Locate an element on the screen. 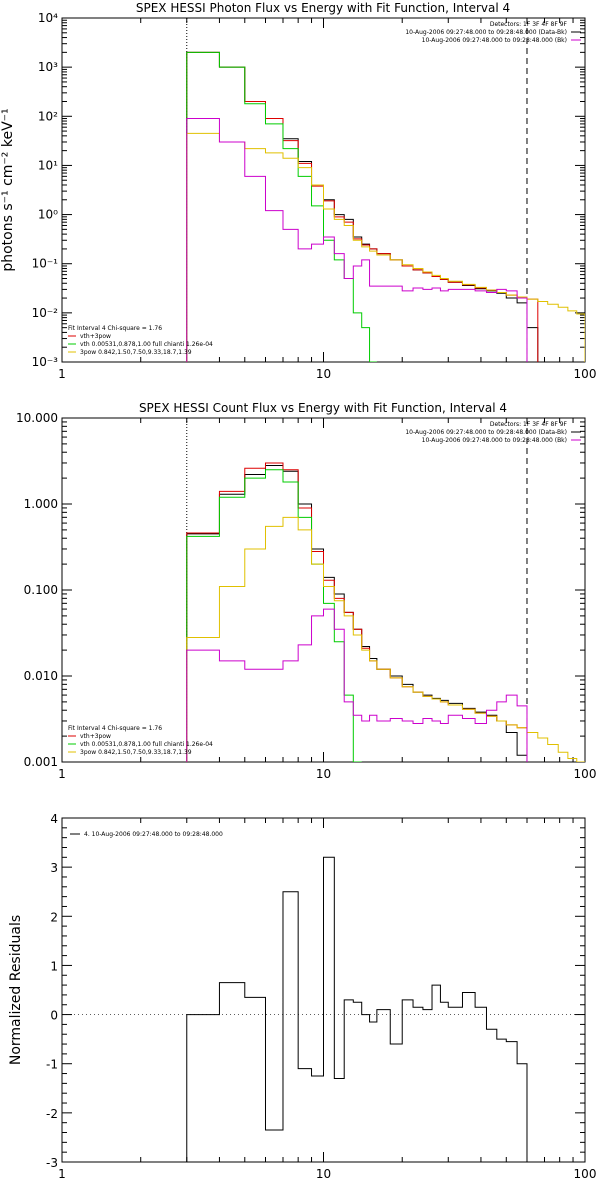  y-tick-label: 10² is located at coordinates (48, 116).